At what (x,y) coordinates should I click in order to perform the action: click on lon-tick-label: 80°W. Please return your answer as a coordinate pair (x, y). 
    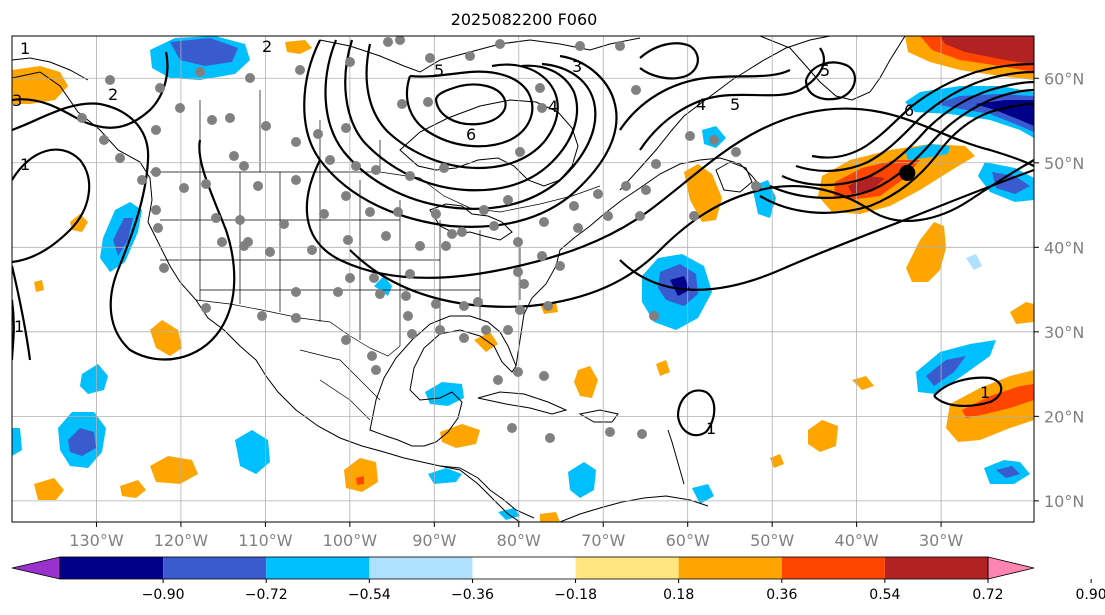
    Looking at the image, I should click on (519, 540).